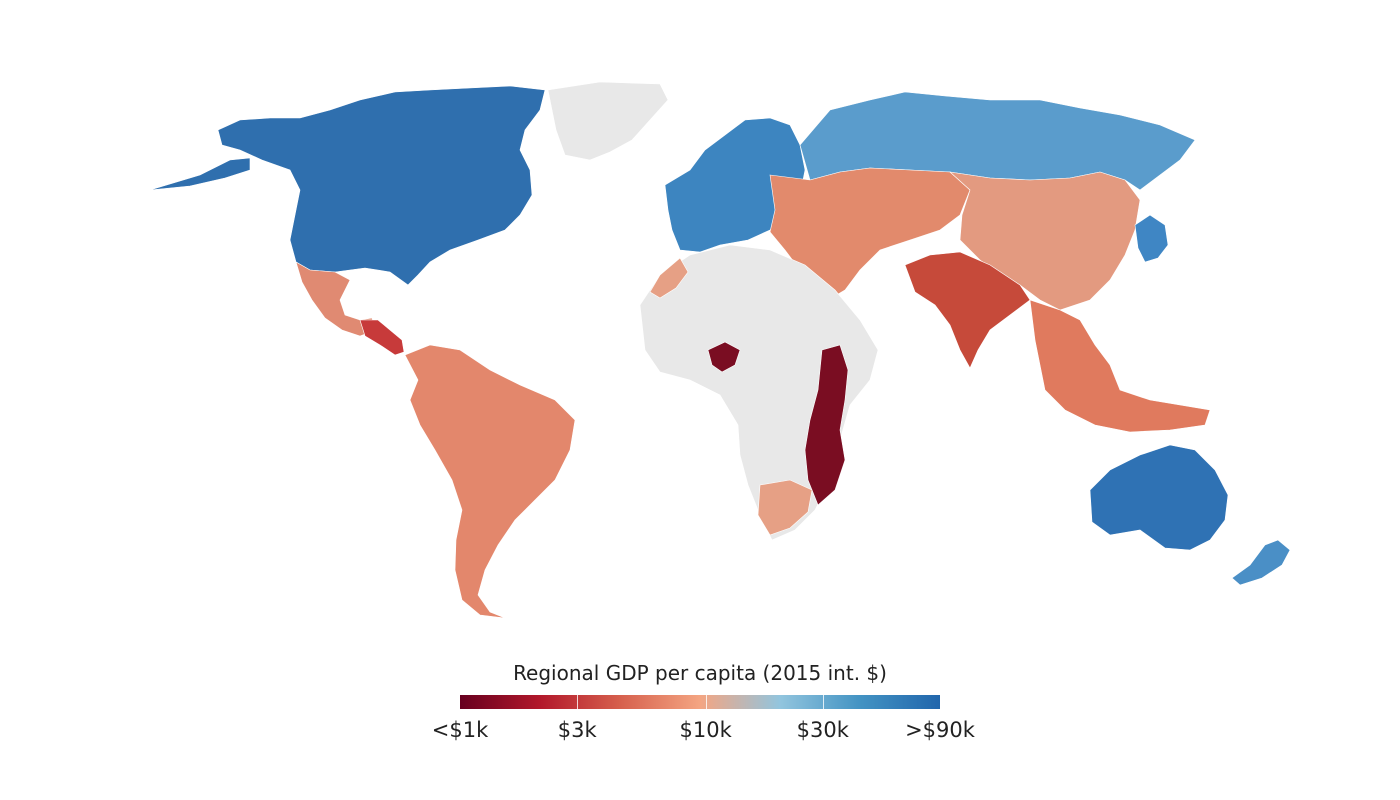 This screenshot has height=800, width=1400. What do you see at coordinates (967, 310) in the screenshot?
I see `region-south-asia` at bounding box center [967, 310].